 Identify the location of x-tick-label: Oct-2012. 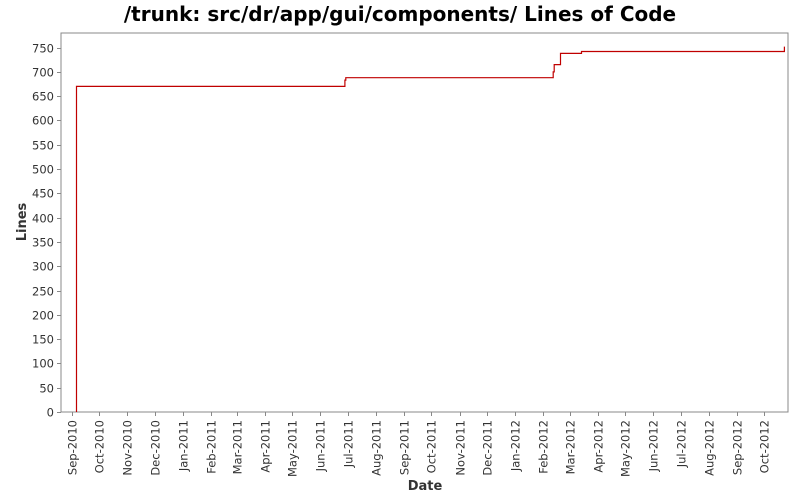
(765, 446).